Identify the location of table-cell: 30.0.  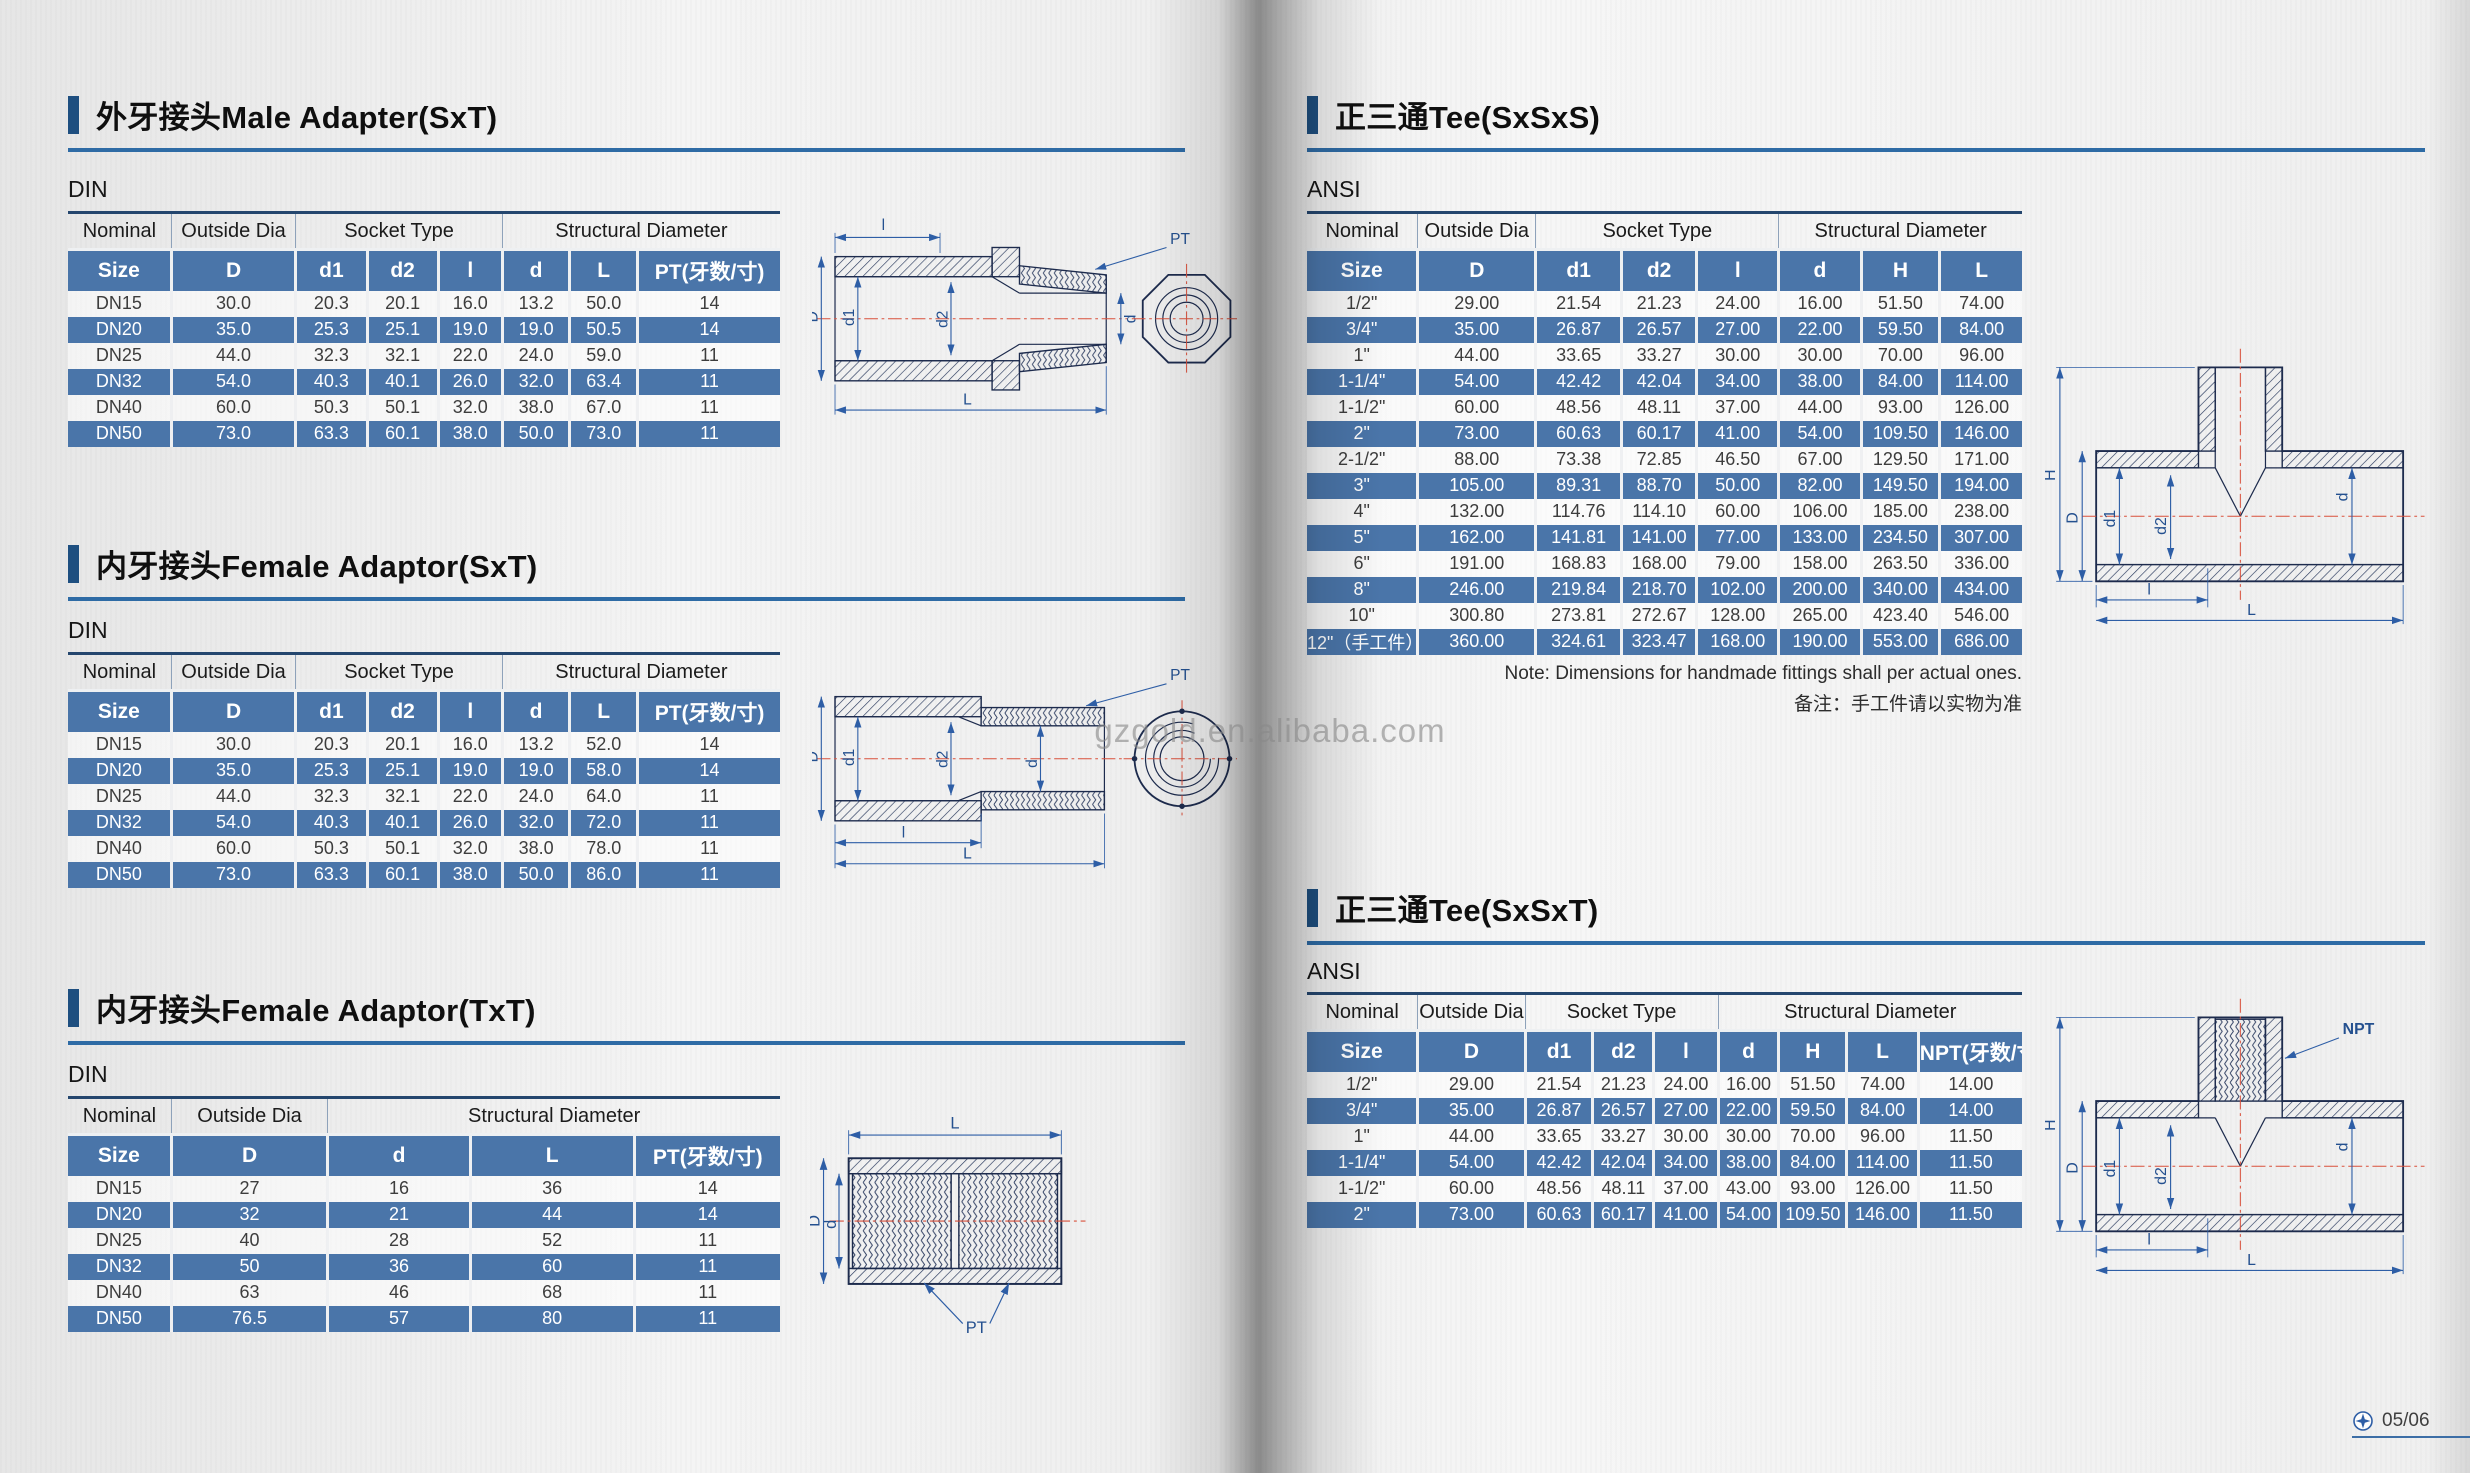
(232, 303).